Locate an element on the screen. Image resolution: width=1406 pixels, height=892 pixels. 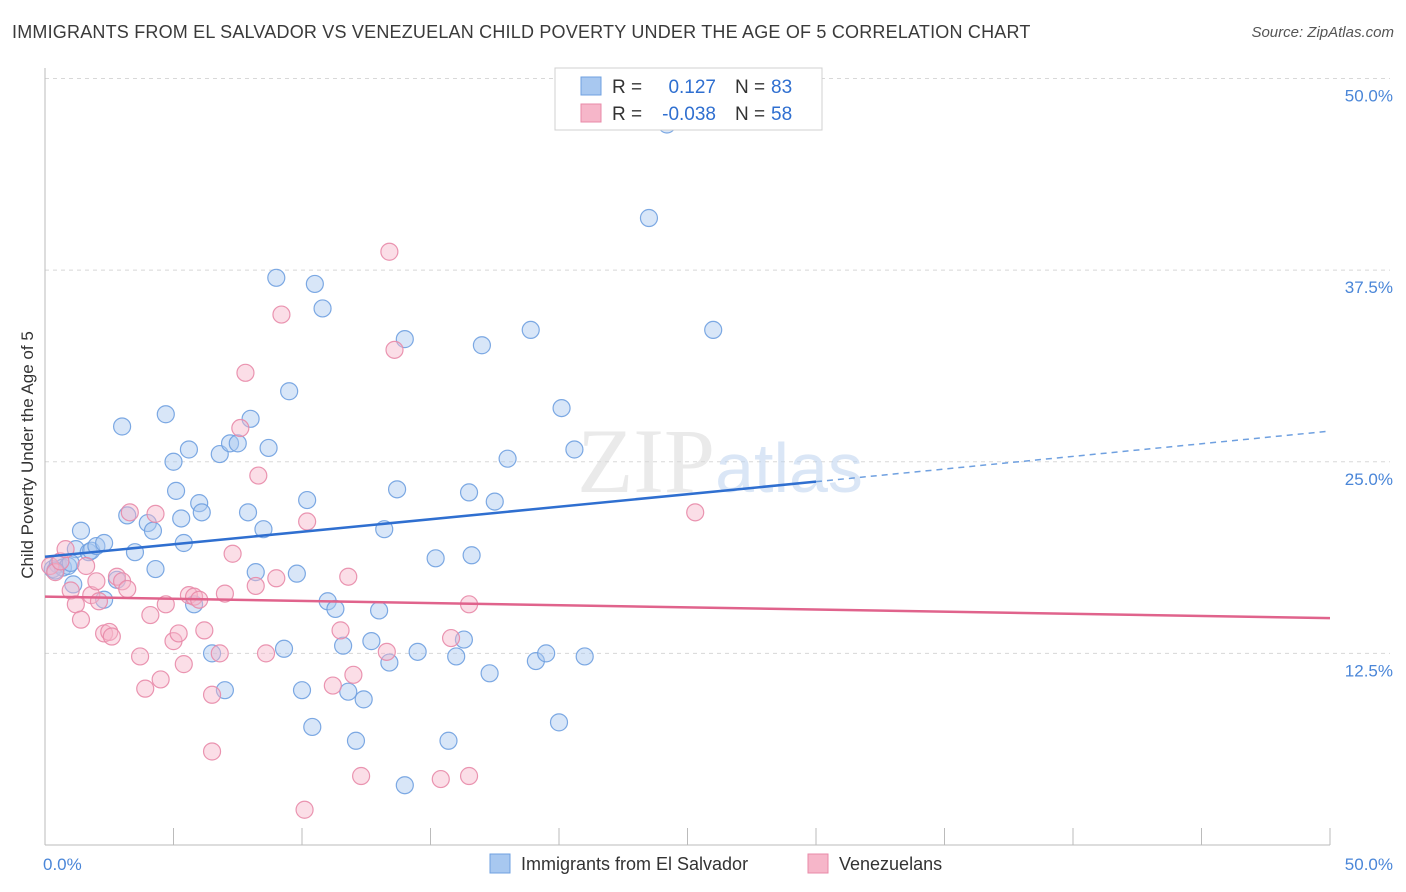
legend-r-label: R = is located at coordinates (627, 87).